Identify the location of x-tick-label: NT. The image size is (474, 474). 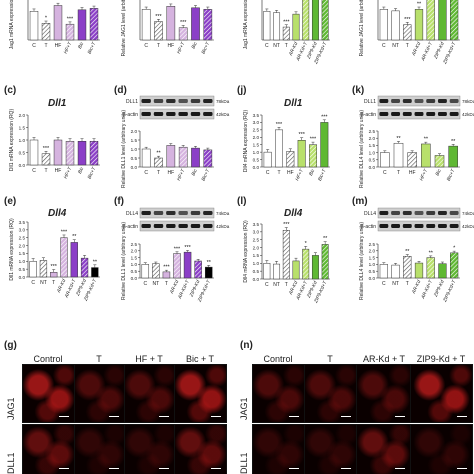
(276, 46).